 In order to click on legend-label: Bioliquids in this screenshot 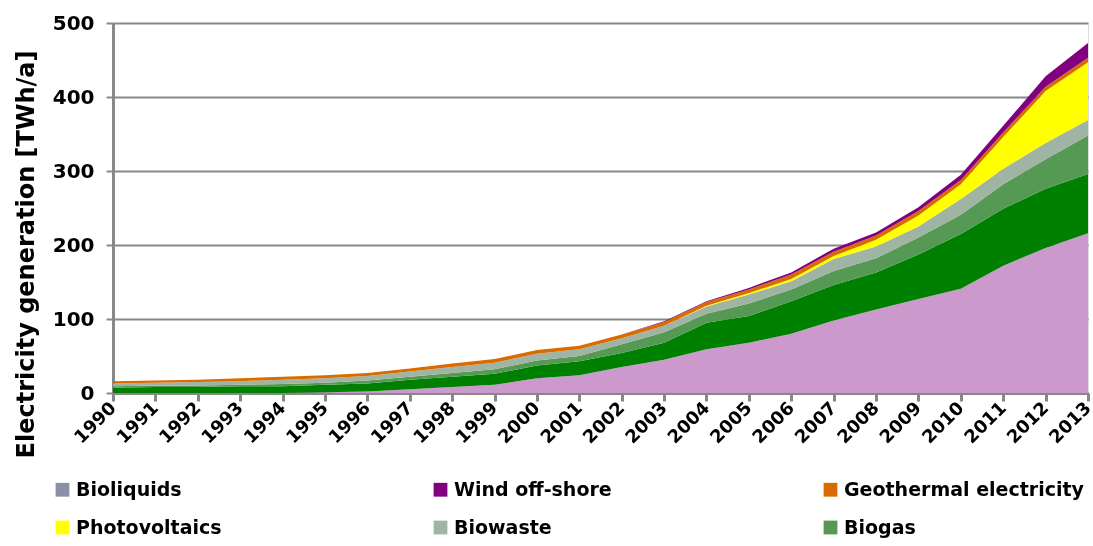, I will do `click(129, 488)`.